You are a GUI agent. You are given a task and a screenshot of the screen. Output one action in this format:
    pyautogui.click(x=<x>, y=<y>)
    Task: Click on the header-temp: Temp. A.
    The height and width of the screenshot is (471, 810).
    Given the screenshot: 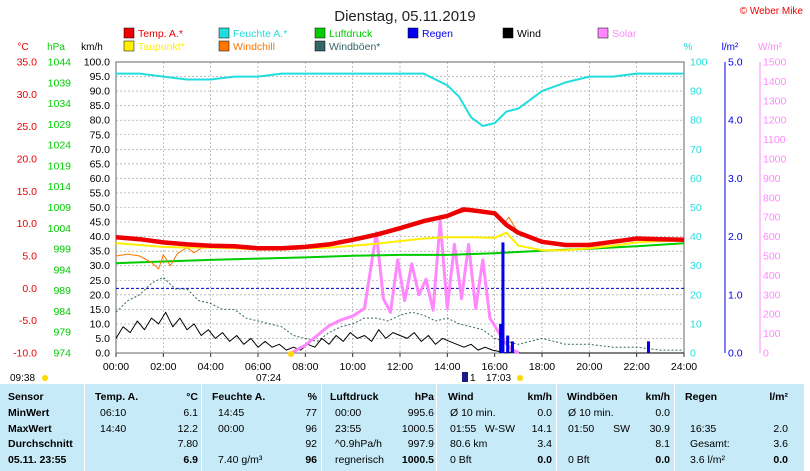 What is the action you would take?
    pyautogui.click(x=117, y=397)
    